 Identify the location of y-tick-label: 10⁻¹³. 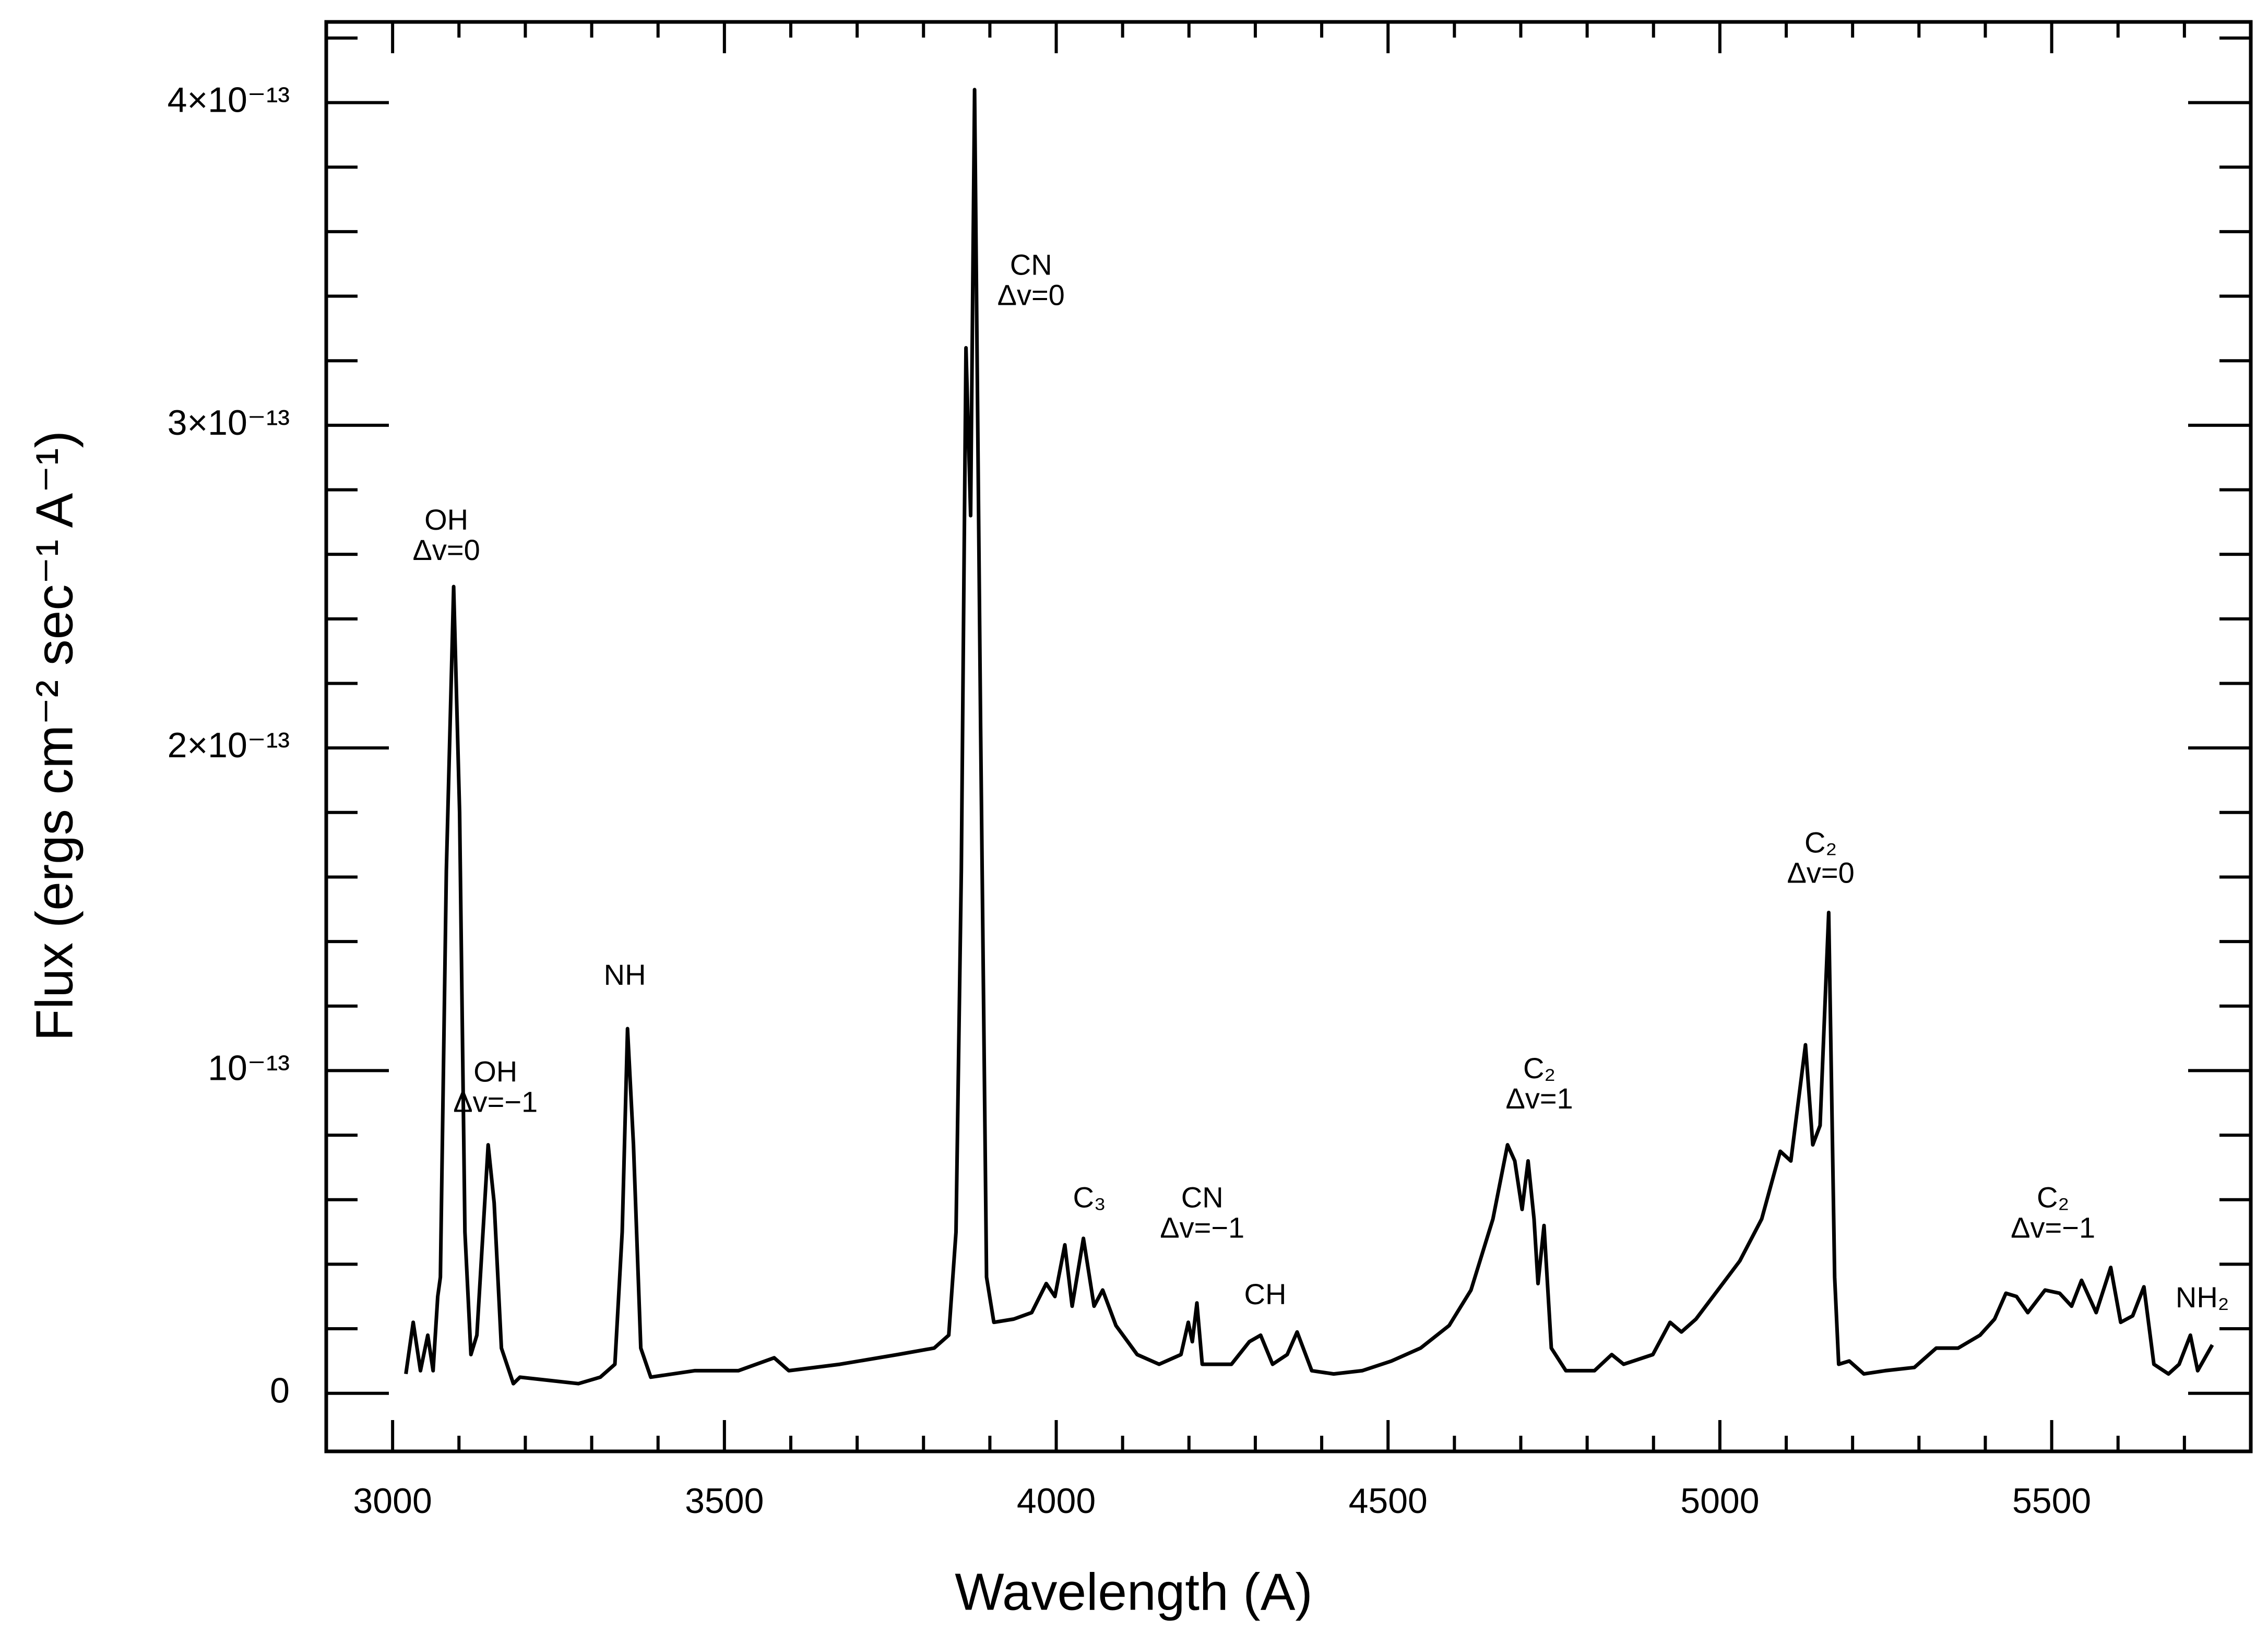
(249, 1068).